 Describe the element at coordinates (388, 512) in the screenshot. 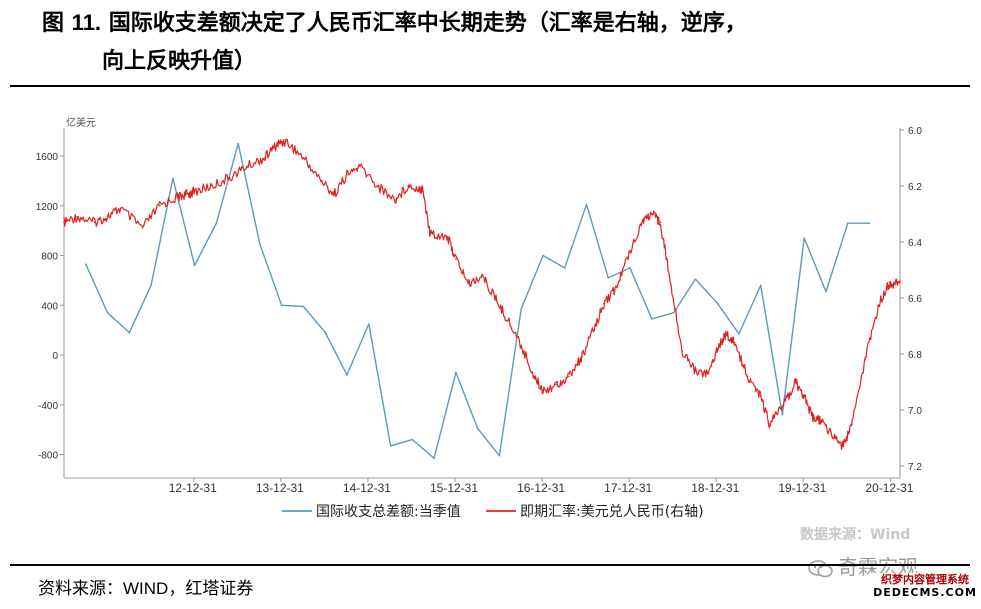

I see `legend-label-balance: 国际收支总差额:当季值` at that location.